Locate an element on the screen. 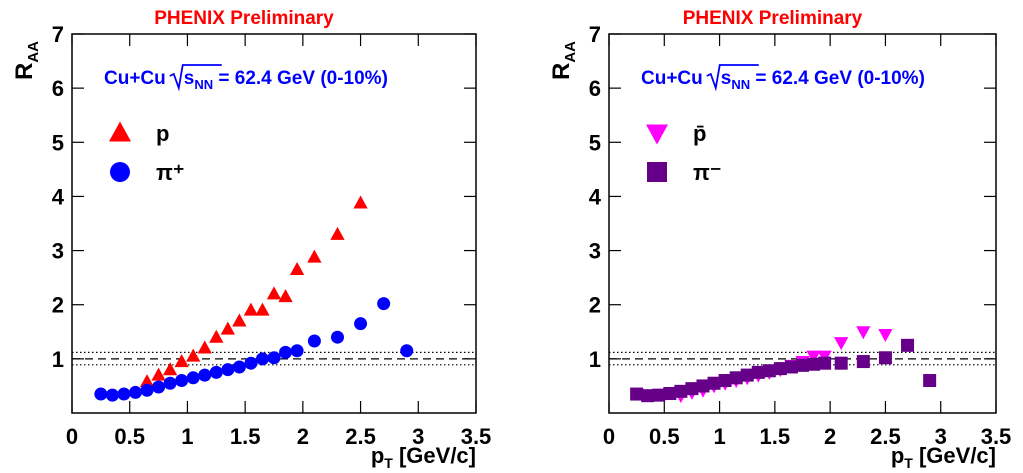 This screenshot has width=1023, height=473. y-tick-label: 1 is located at coordinates (595, 359).